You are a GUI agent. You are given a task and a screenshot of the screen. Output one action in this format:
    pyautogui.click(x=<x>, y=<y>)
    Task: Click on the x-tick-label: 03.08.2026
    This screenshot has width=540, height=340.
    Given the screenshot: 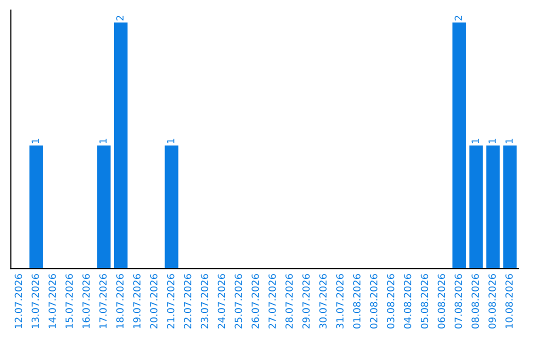 What is the action you would take?
    pyautogui.click(x=390, y=301)
    